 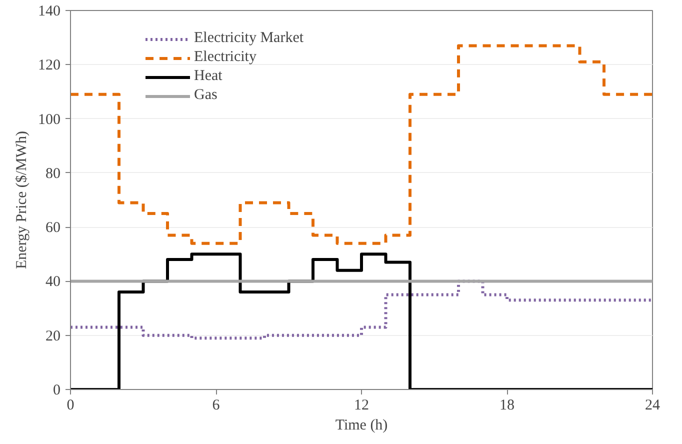 What do you see at coordinates (70, 406) in the screenshot?
I see `x-tick-label: 0` at bounding box center [70, 406].